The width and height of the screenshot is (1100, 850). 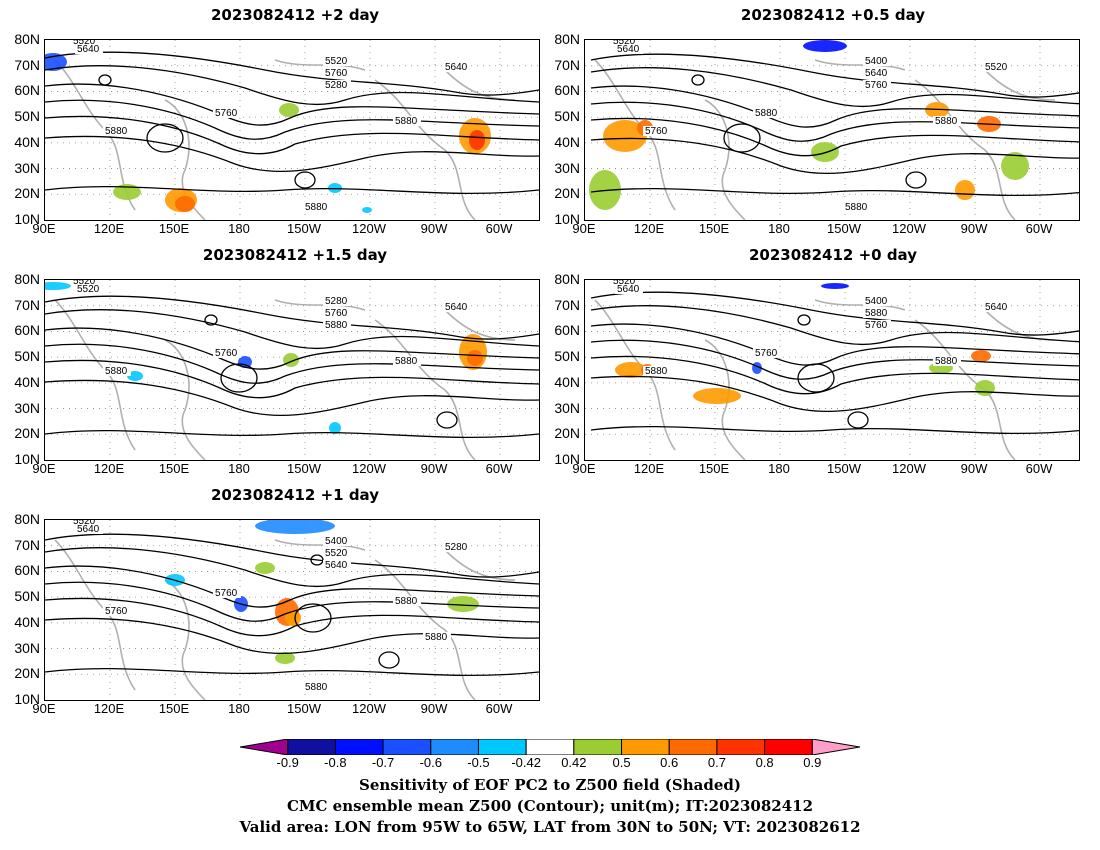 I want to click on colorbar-tick-label: -0.42, so click(x=526, y=762).